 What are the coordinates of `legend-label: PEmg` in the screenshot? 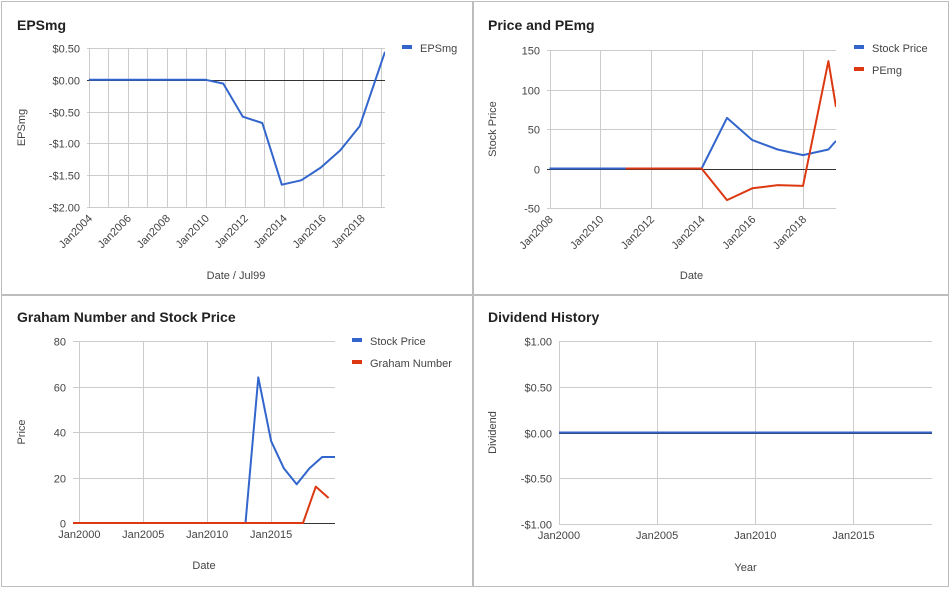 It's located at (887, 71).